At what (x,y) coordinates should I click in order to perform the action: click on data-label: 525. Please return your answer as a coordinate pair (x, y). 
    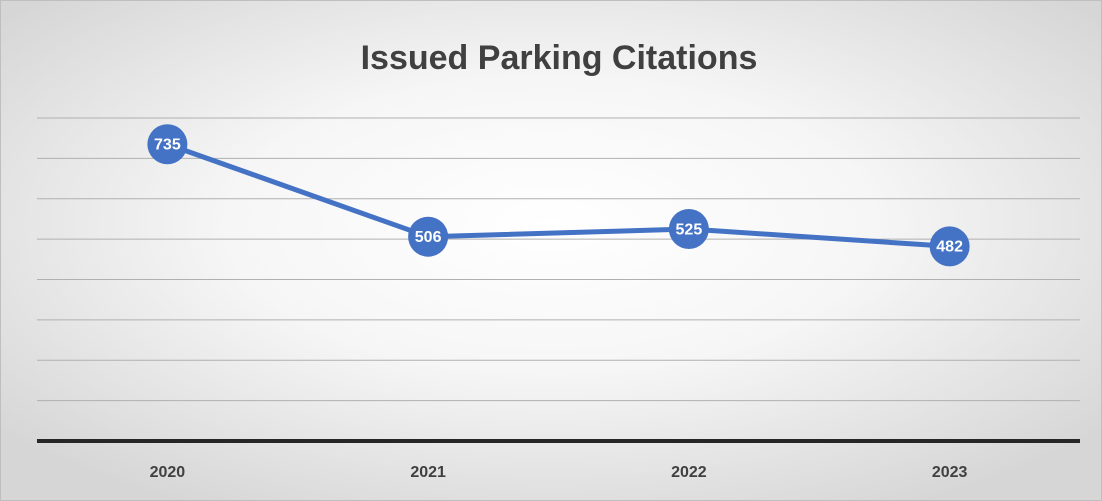
    Looking at the image, I should click on (689, 229).